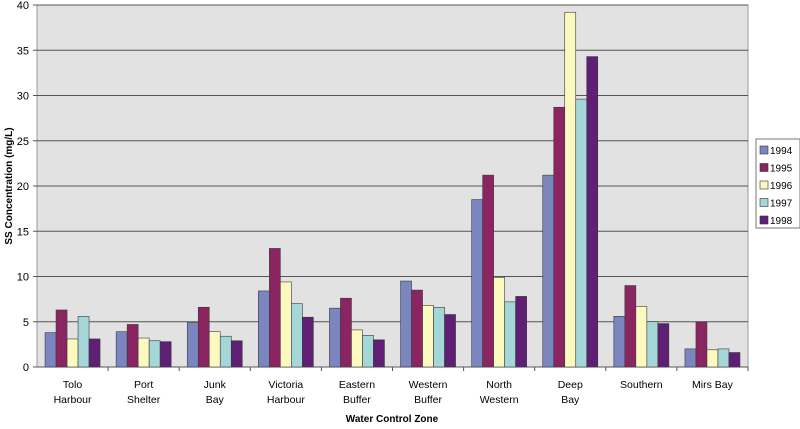 The height and width of the screenshot is (429, 800). Describe the element at coordinates (392, 419) in the screenshot. I see `x-axis-title: Water Control Zone` at that location.